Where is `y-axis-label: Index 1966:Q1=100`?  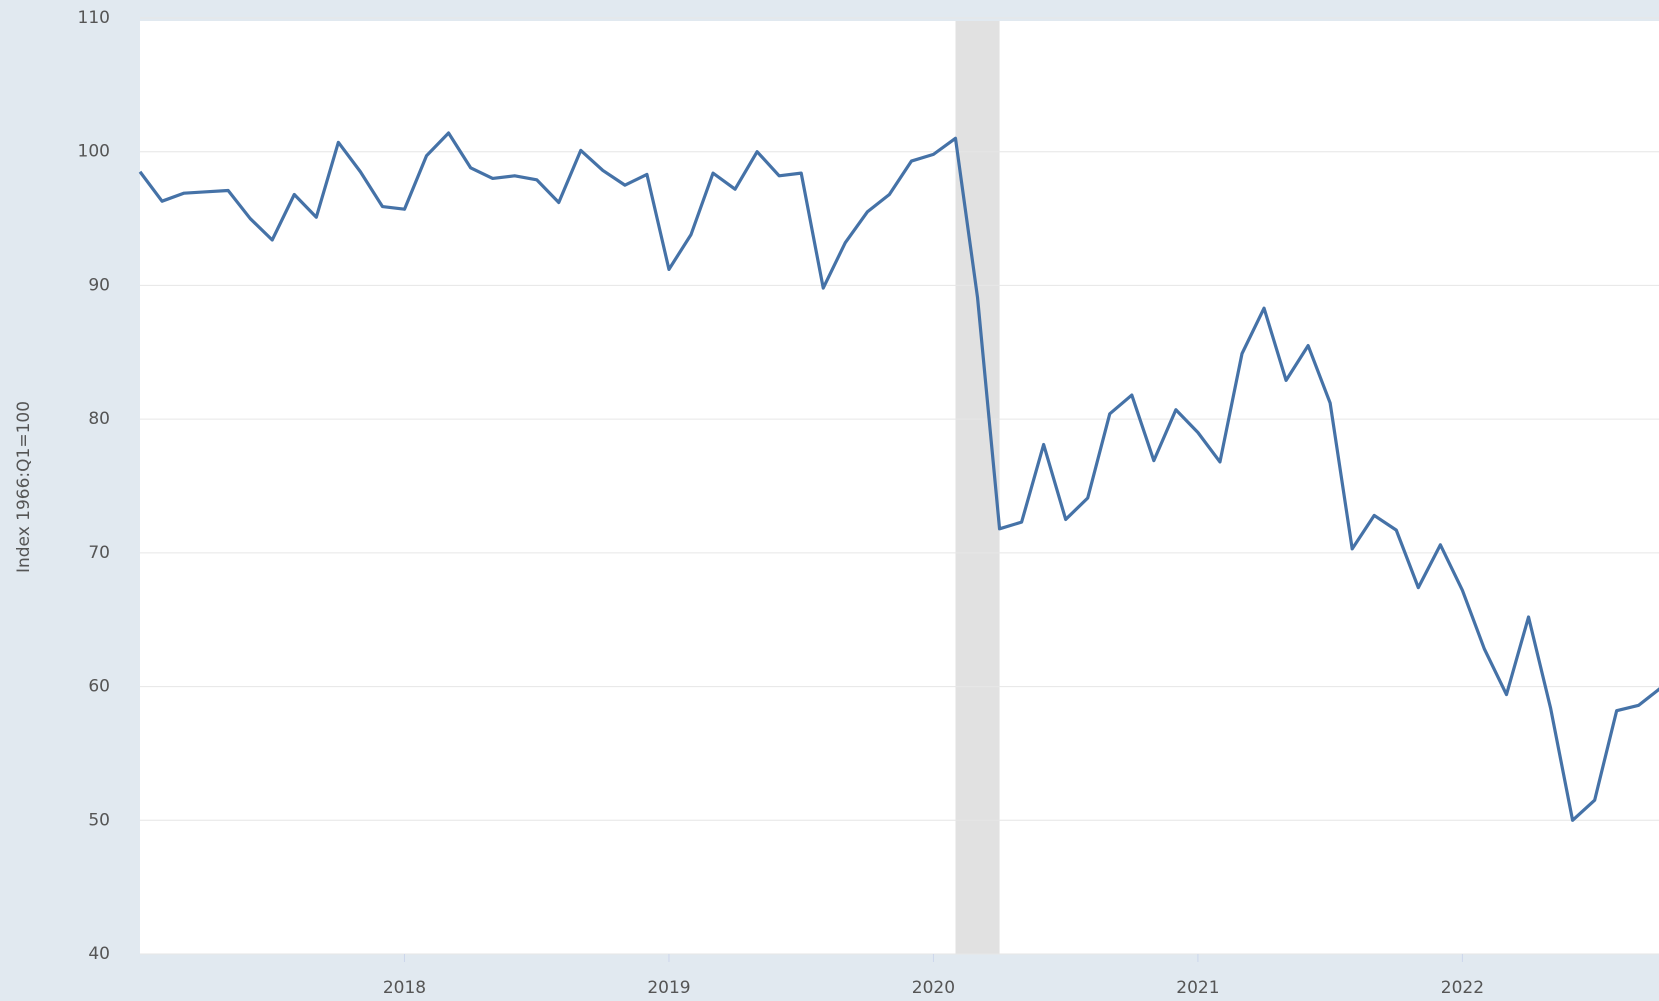 y-axis-label: Index 1966:Q1=100 is located at coordinates (24, 487).